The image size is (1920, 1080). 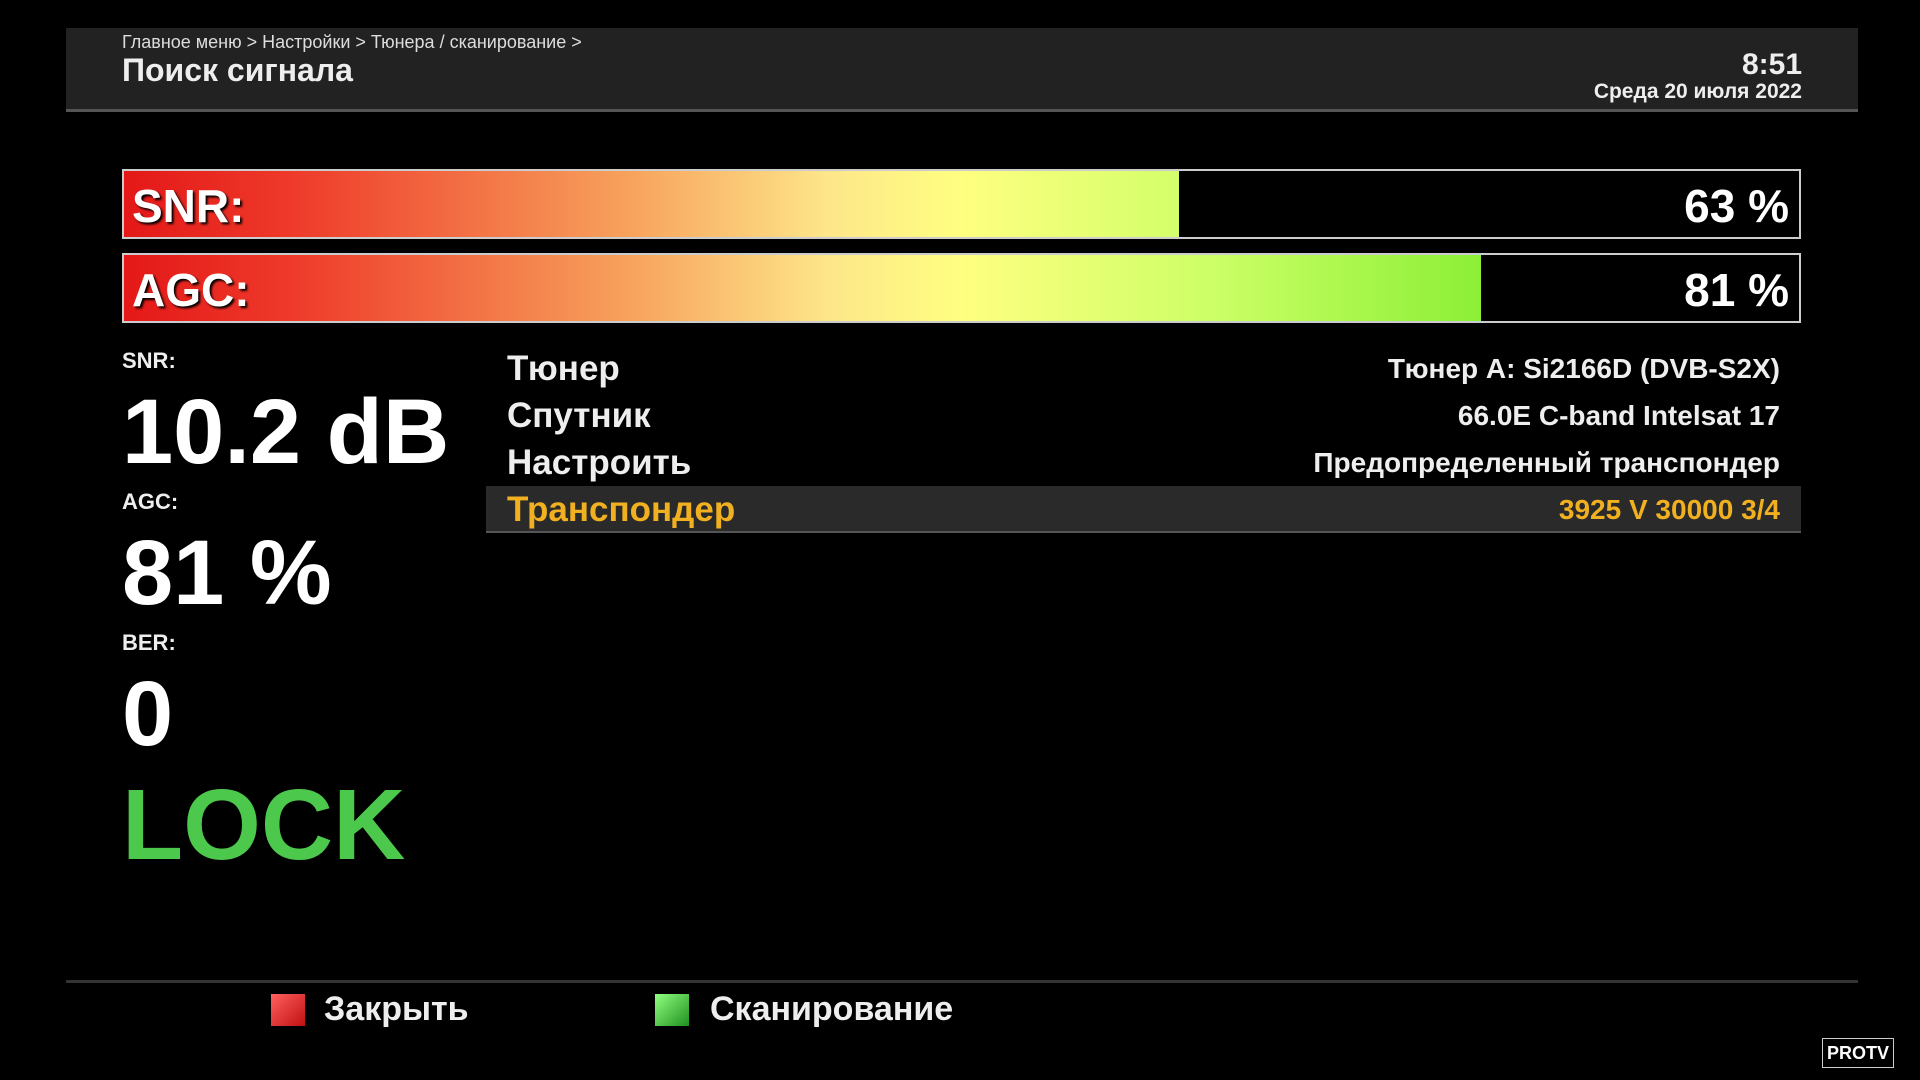 What do you see at coordinates (227, 573) in the screenshot?
I see `agc-value: 81 %` at bounding box center [227, 573].